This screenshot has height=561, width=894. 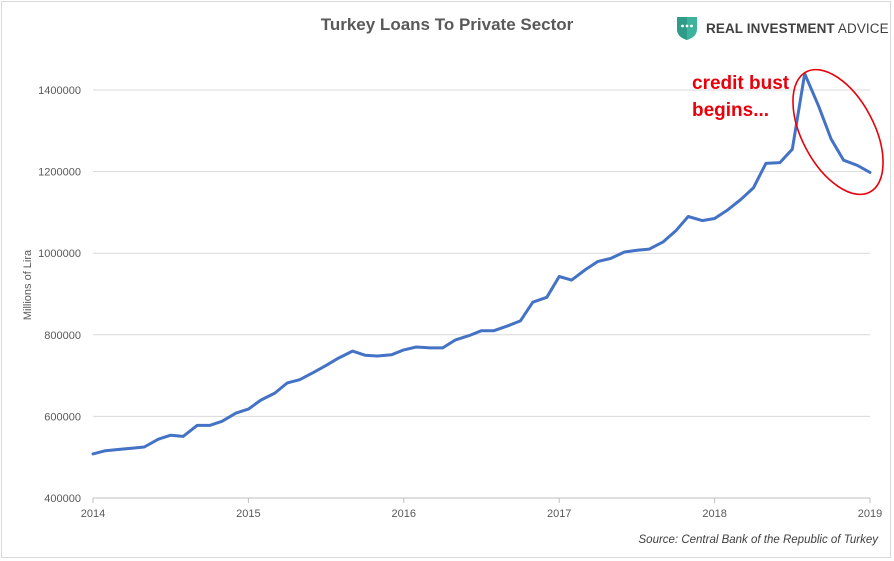 I want to click on brand-name: REAL INVESTMENT ADVICE, so click(x=797, y=28).